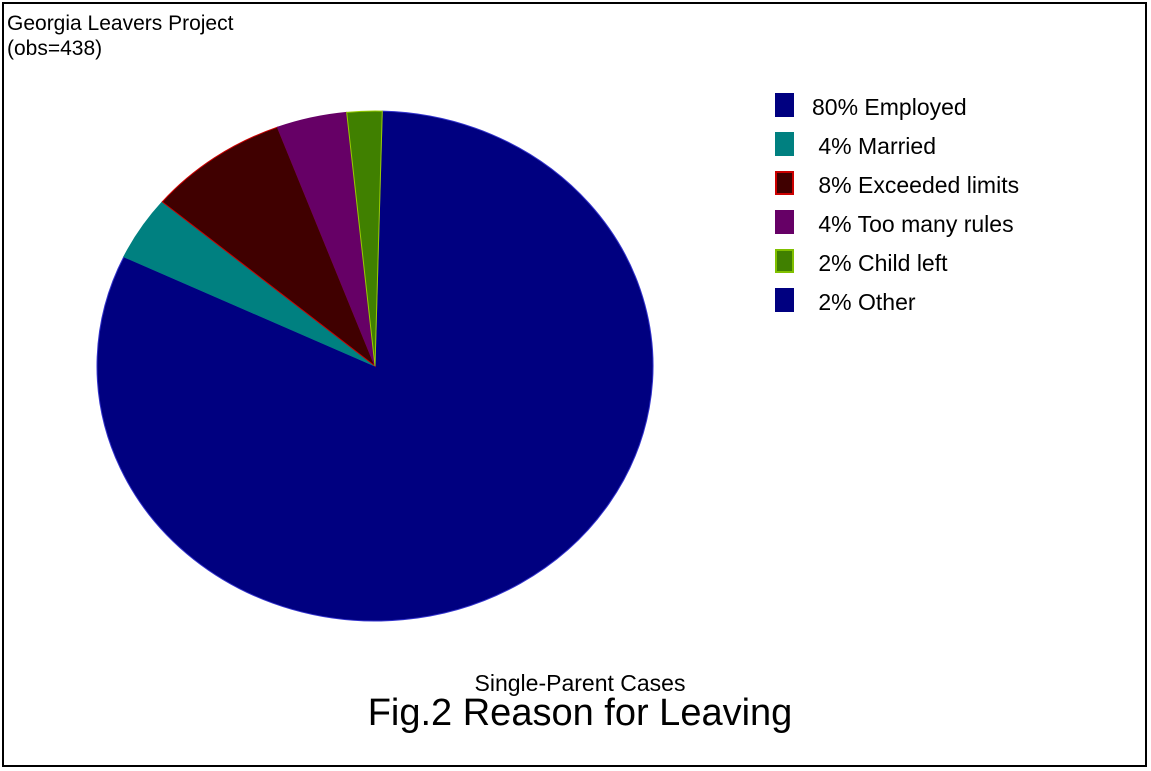  What do you see at coordinates (580, 683) in the screenshot?
I see `chart-subtitle: Single-Parent Cases` at bounding box center [580, 683].